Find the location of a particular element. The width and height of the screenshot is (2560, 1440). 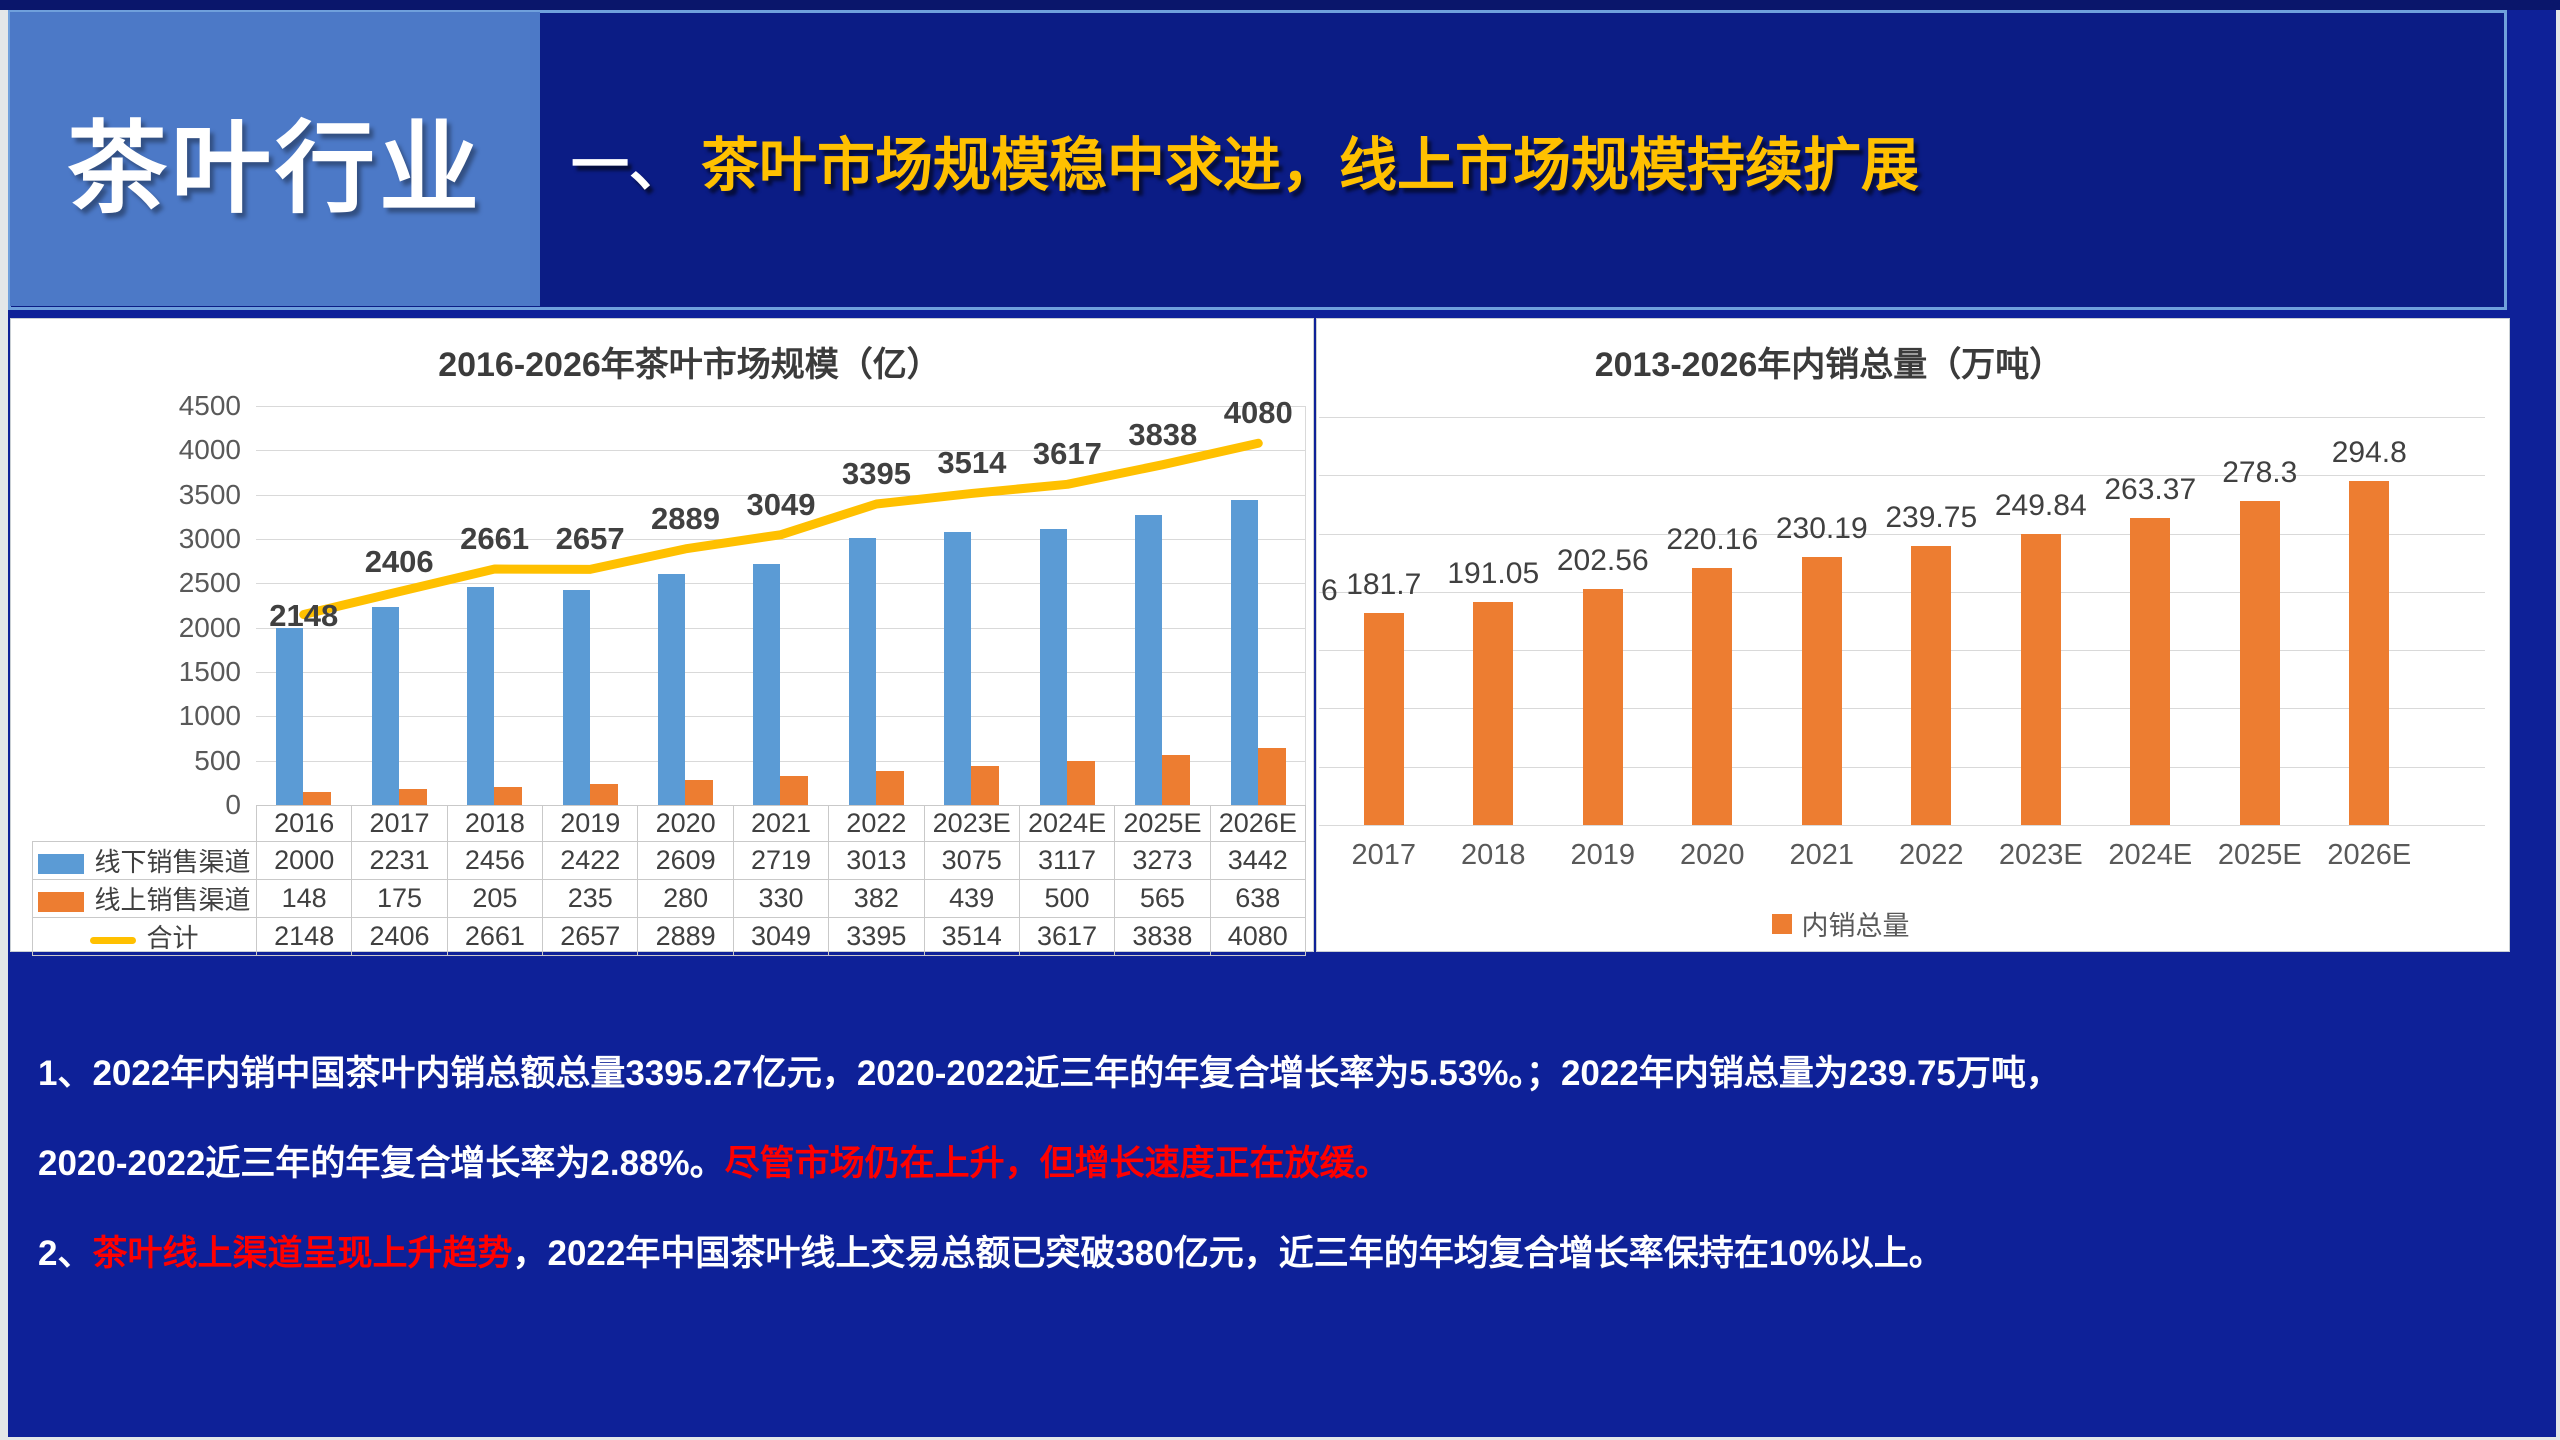

bar-slot-2020: 220.16 is located at coordinates (1713, 621).